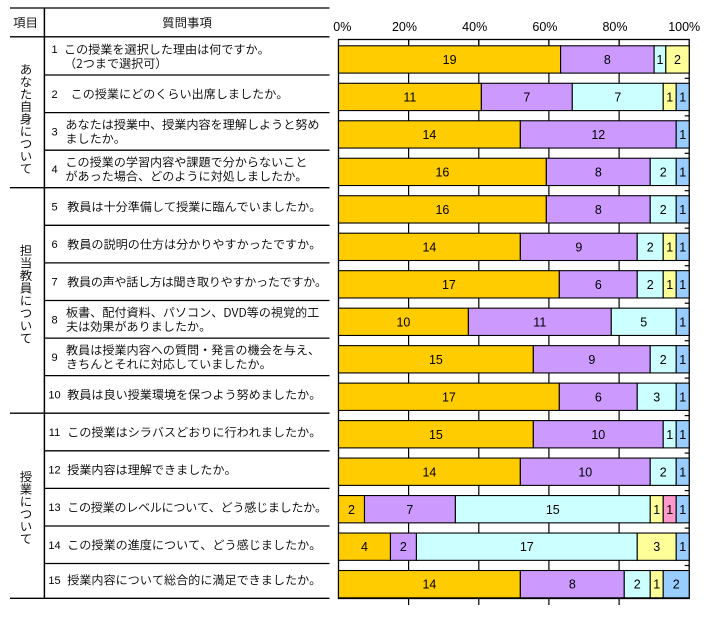 This screenshot has height=619, width=706. What do you see at coordinates (684, 27) in the screenshot?
I see `svg-text: 100%` at bounding box center [684, 27].